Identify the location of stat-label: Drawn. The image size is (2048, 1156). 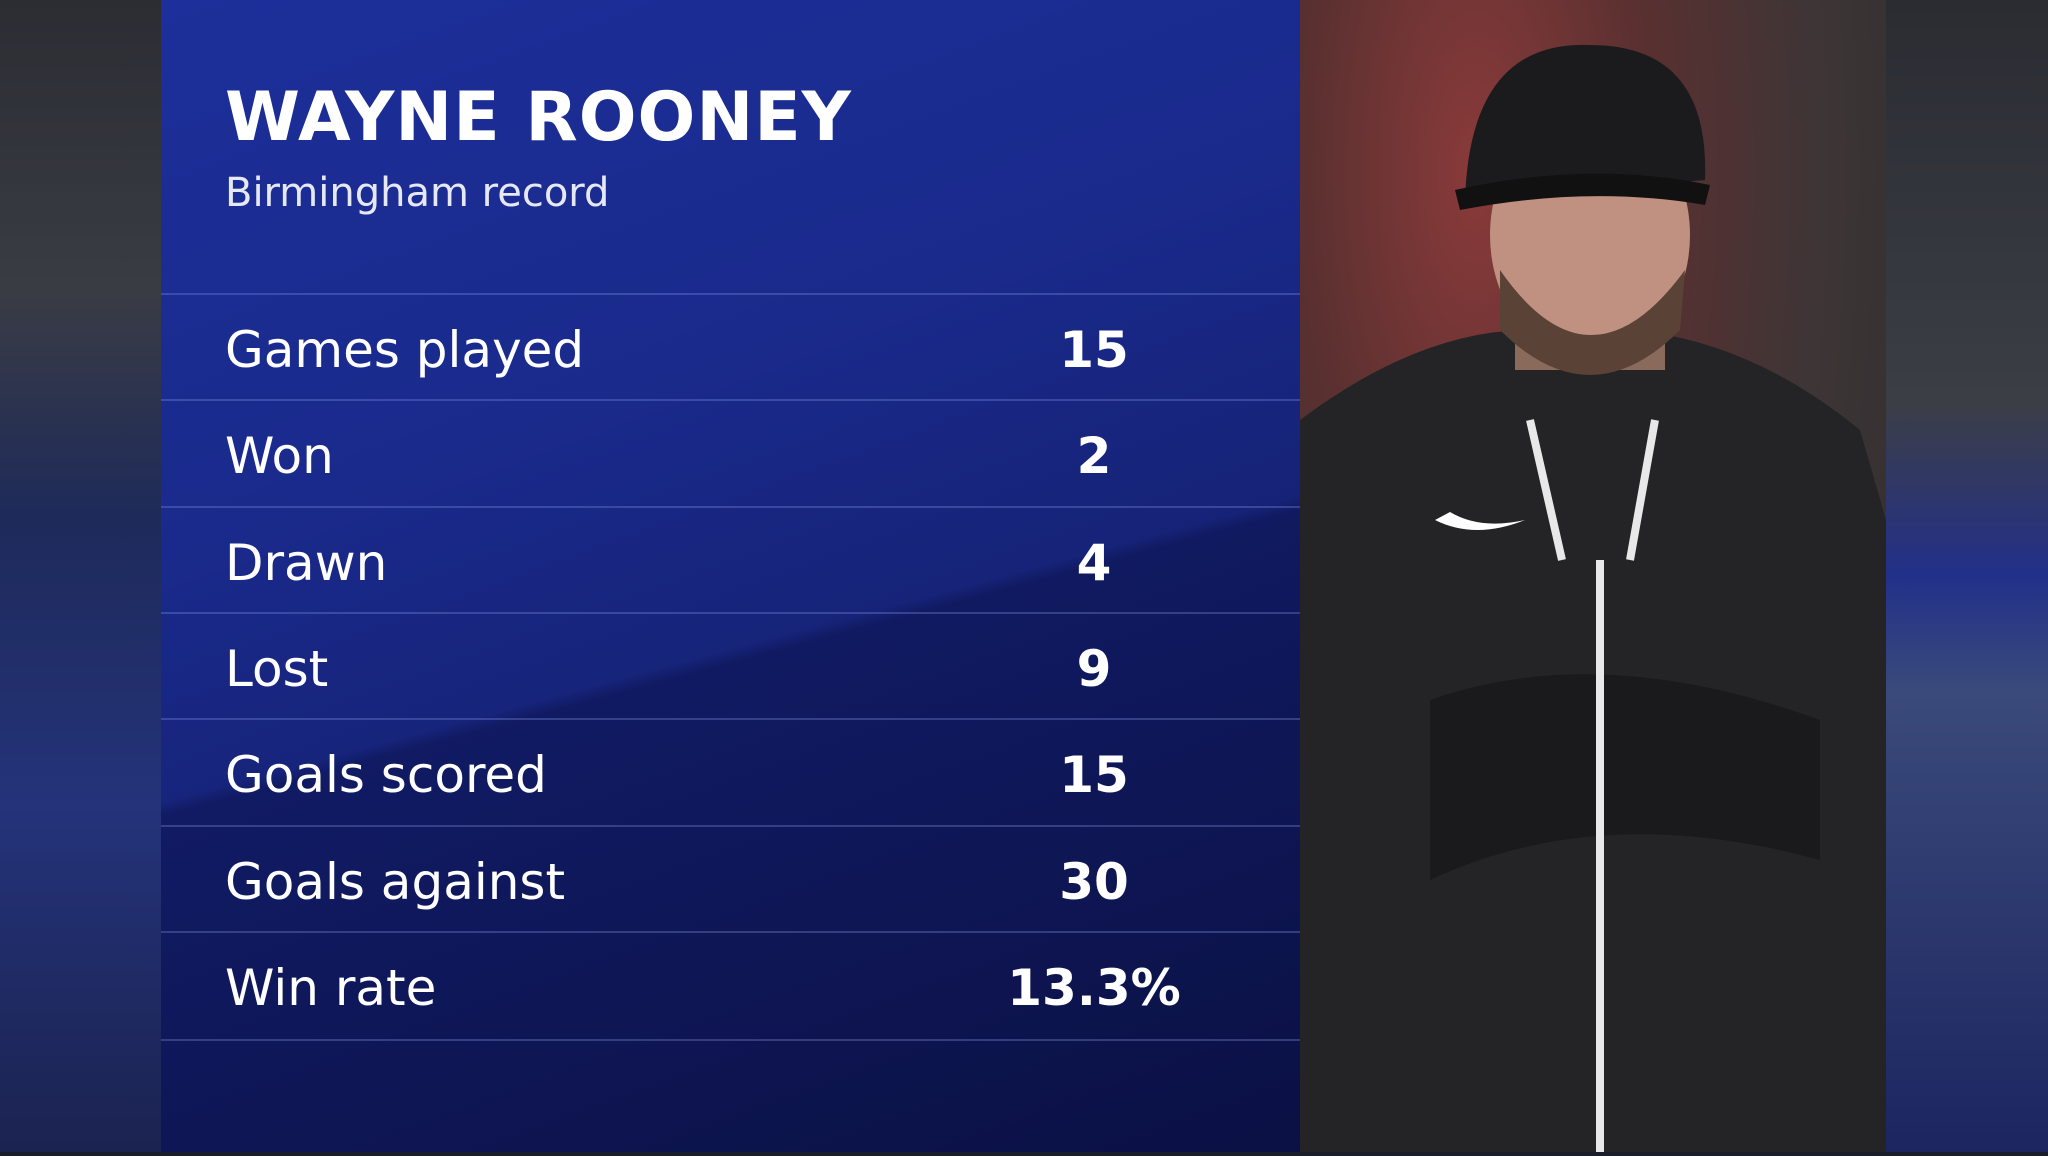
(306, 562).